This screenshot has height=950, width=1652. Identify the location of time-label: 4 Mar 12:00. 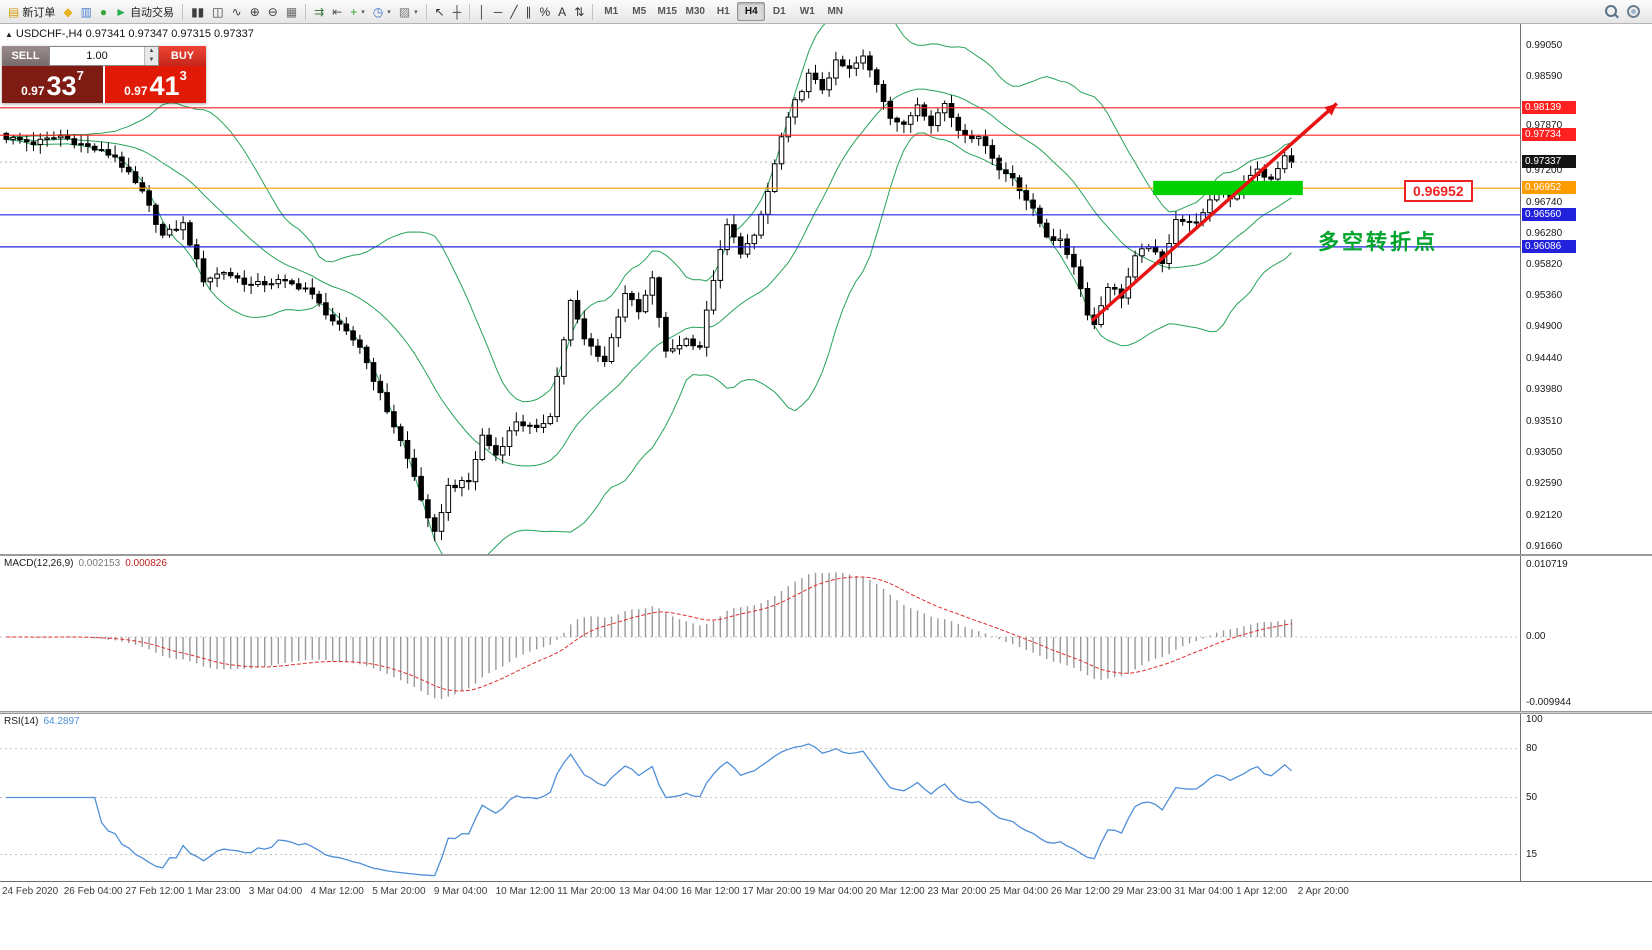
(337, 891).